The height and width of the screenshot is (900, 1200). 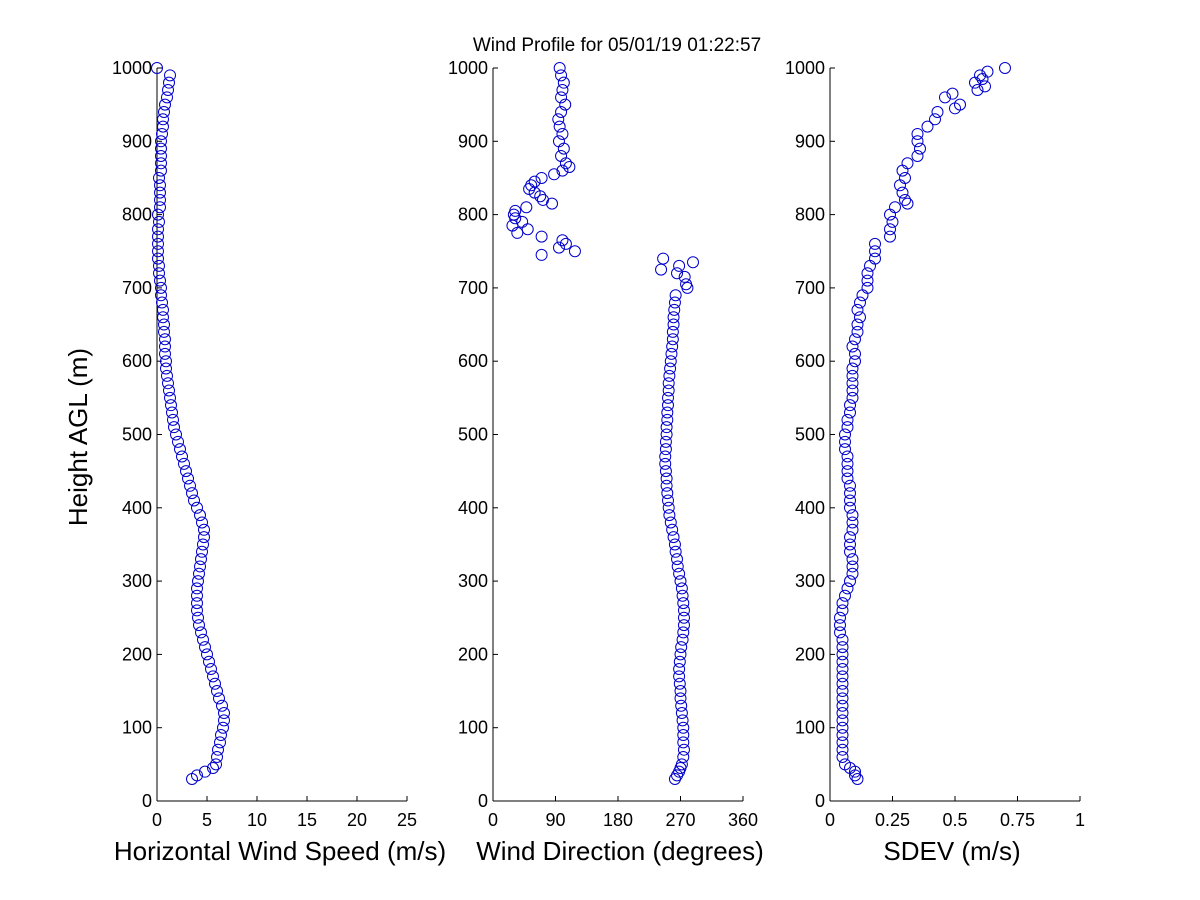 I want to click on direction-points, so click(x=602, y=424).